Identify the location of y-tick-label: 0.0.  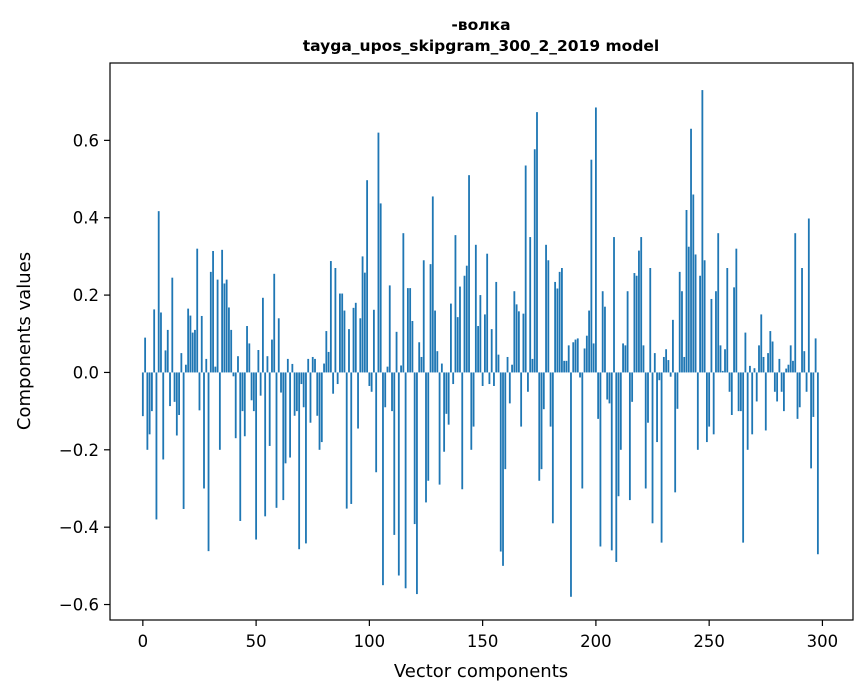
(86, 372).